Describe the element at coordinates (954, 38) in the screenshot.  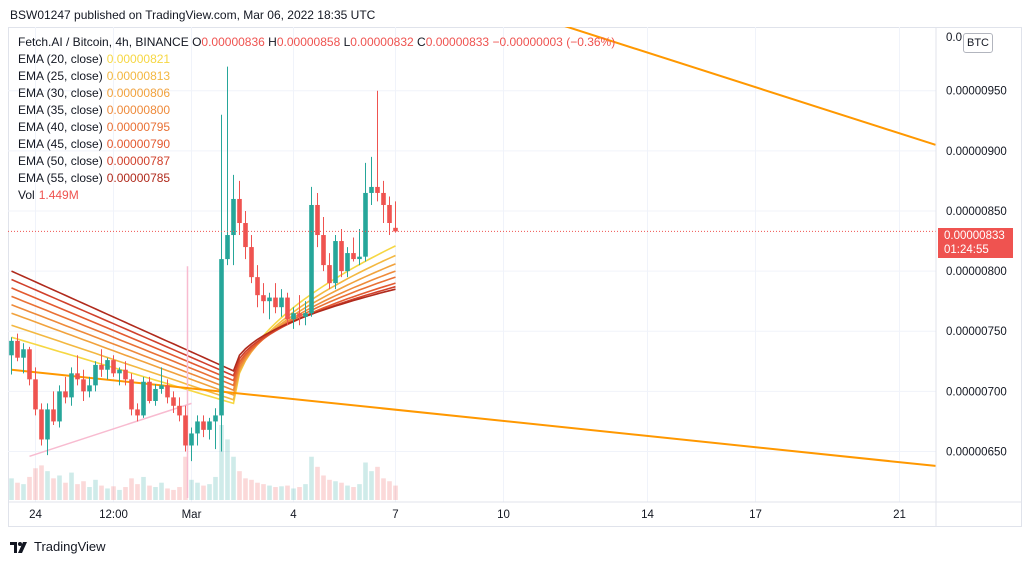
I see `price-tick-label: 0.0` at that location.